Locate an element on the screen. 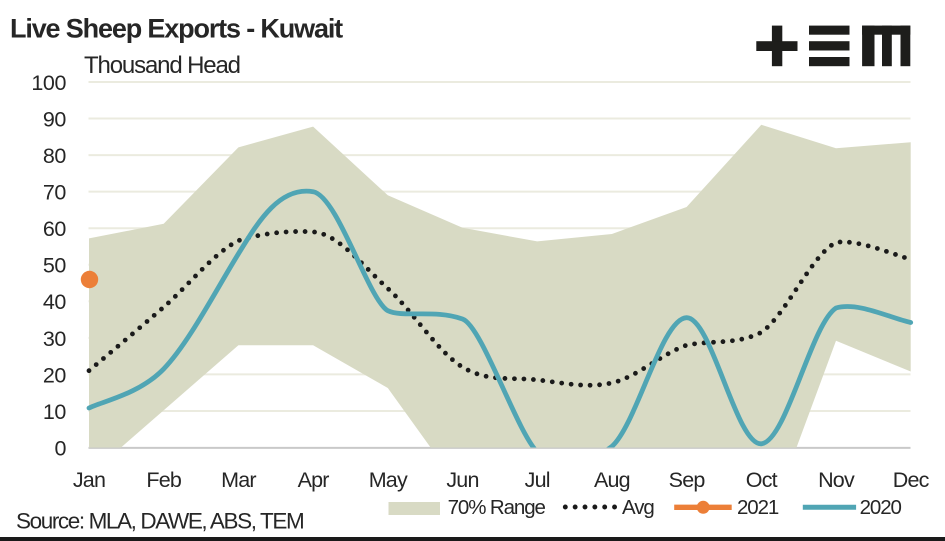 This screenshot has width=945, height=541. svg-text: 60 is located at coordinates (55, 229).